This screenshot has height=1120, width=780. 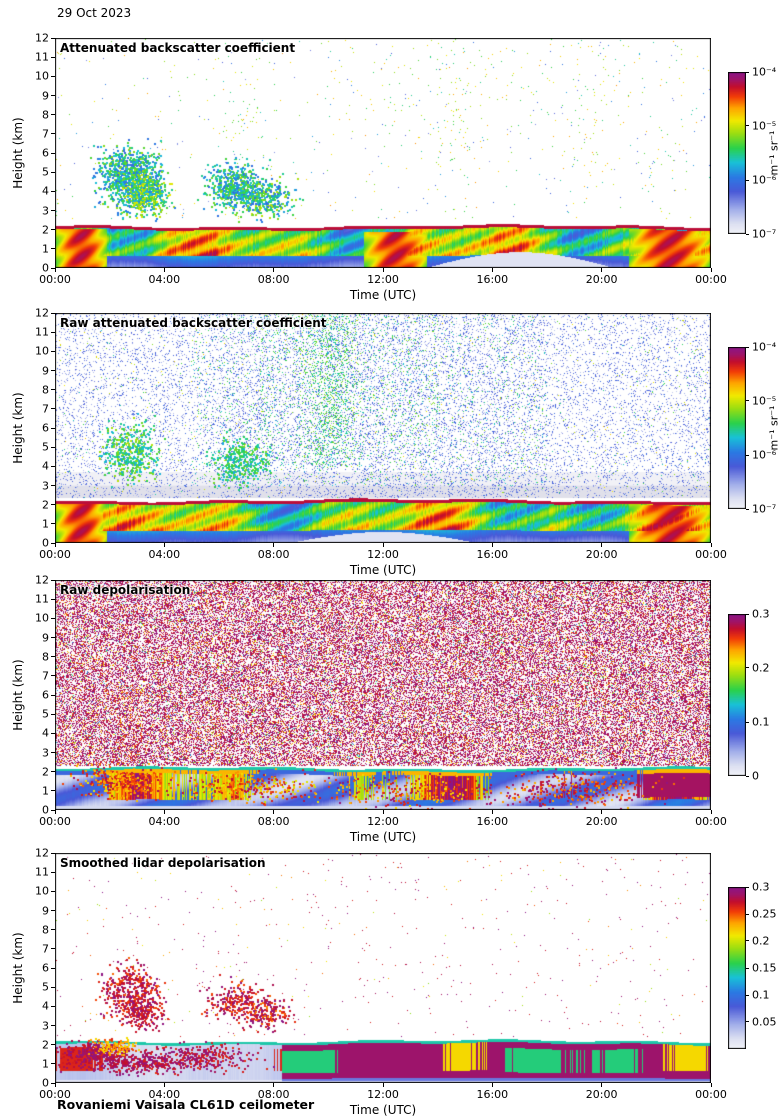 What do you see at coordinates (755, 776) in the screenshot?
I see `colorbar-tick-label: 0` at bounding box center [755, 776].